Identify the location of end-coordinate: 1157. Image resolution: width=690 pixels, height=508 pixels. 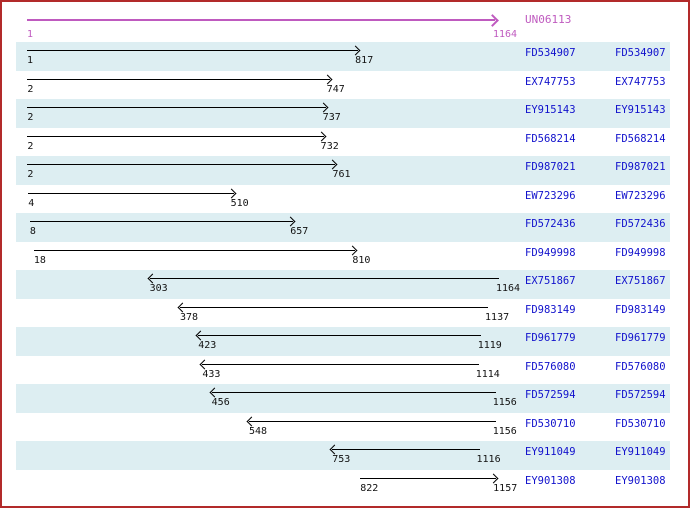
(505, 488).